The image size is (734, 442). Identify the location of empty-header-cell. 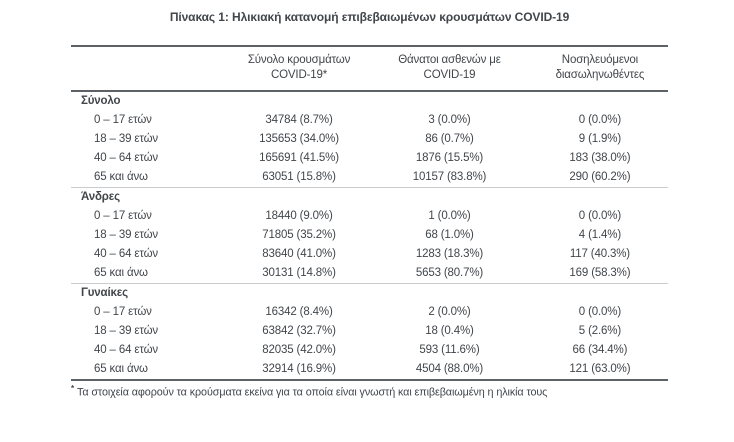
(151, 69).